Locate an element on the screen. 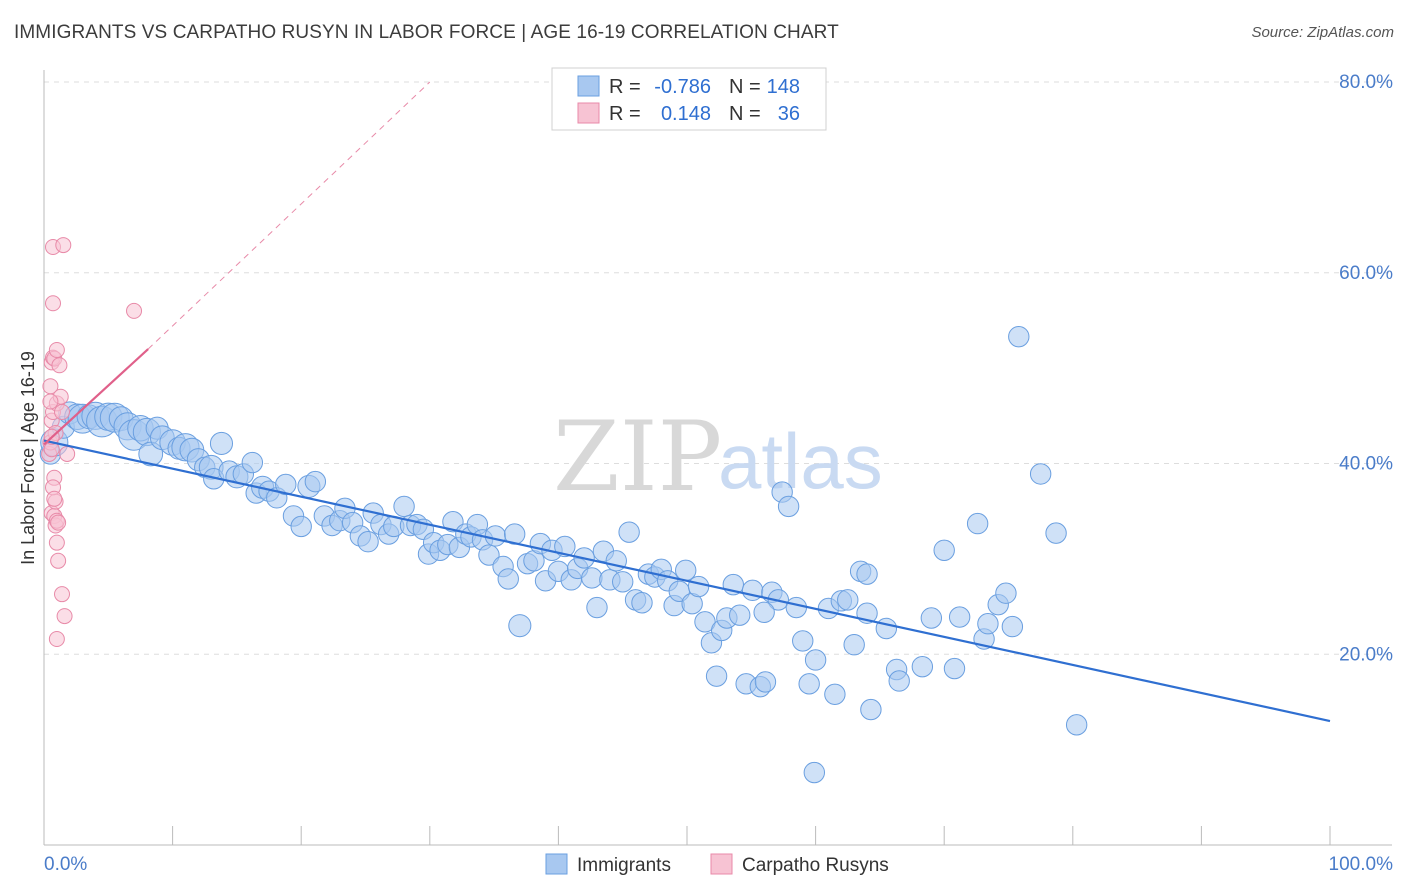  legend-rusyn-label: Carpatho Rusyns is located at coordinates (815, 865).